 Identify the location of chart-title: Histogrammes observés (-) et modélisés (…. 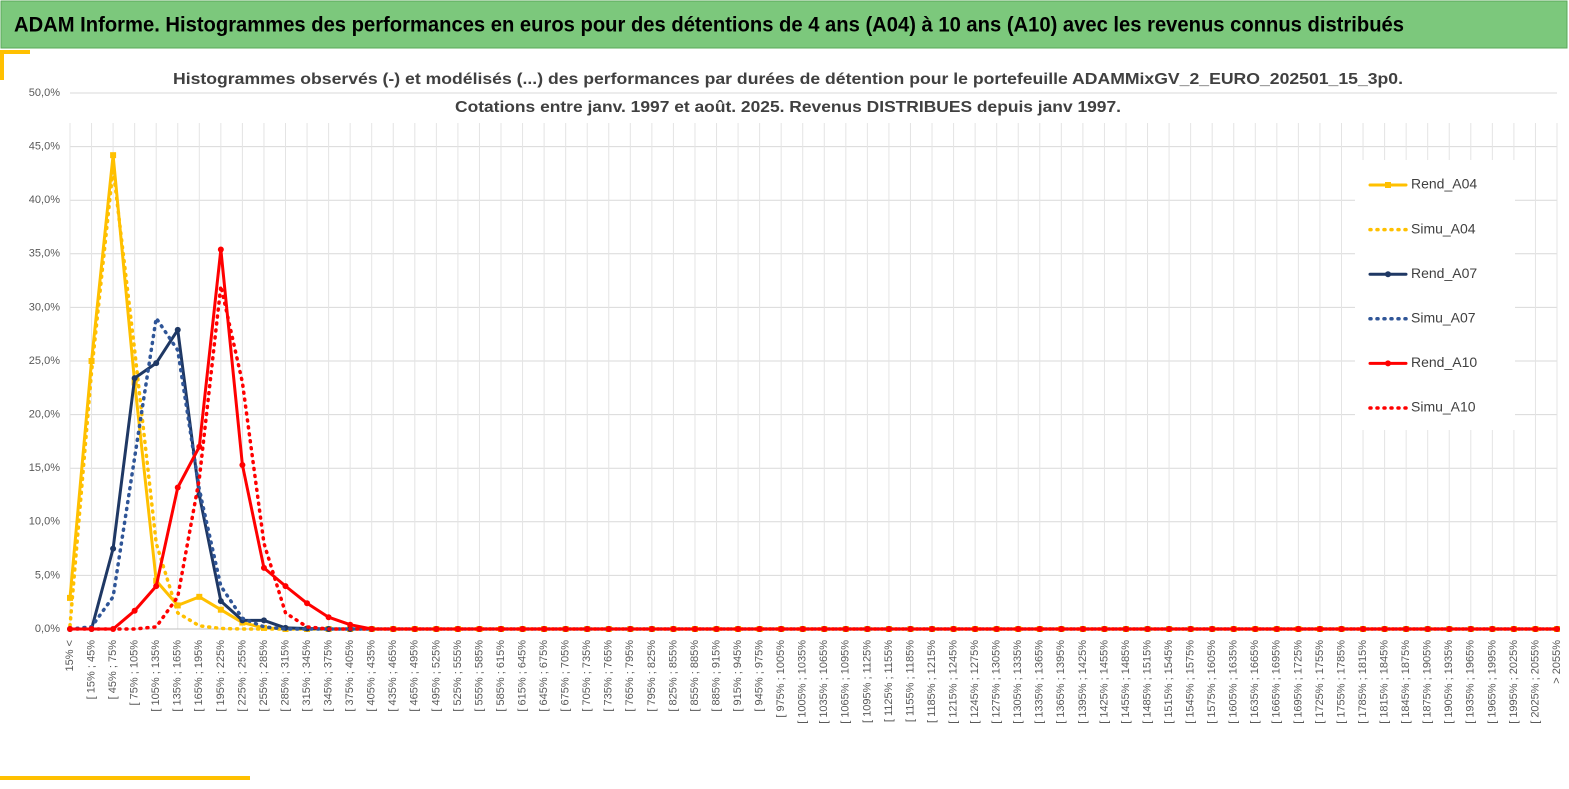
(788, 79).